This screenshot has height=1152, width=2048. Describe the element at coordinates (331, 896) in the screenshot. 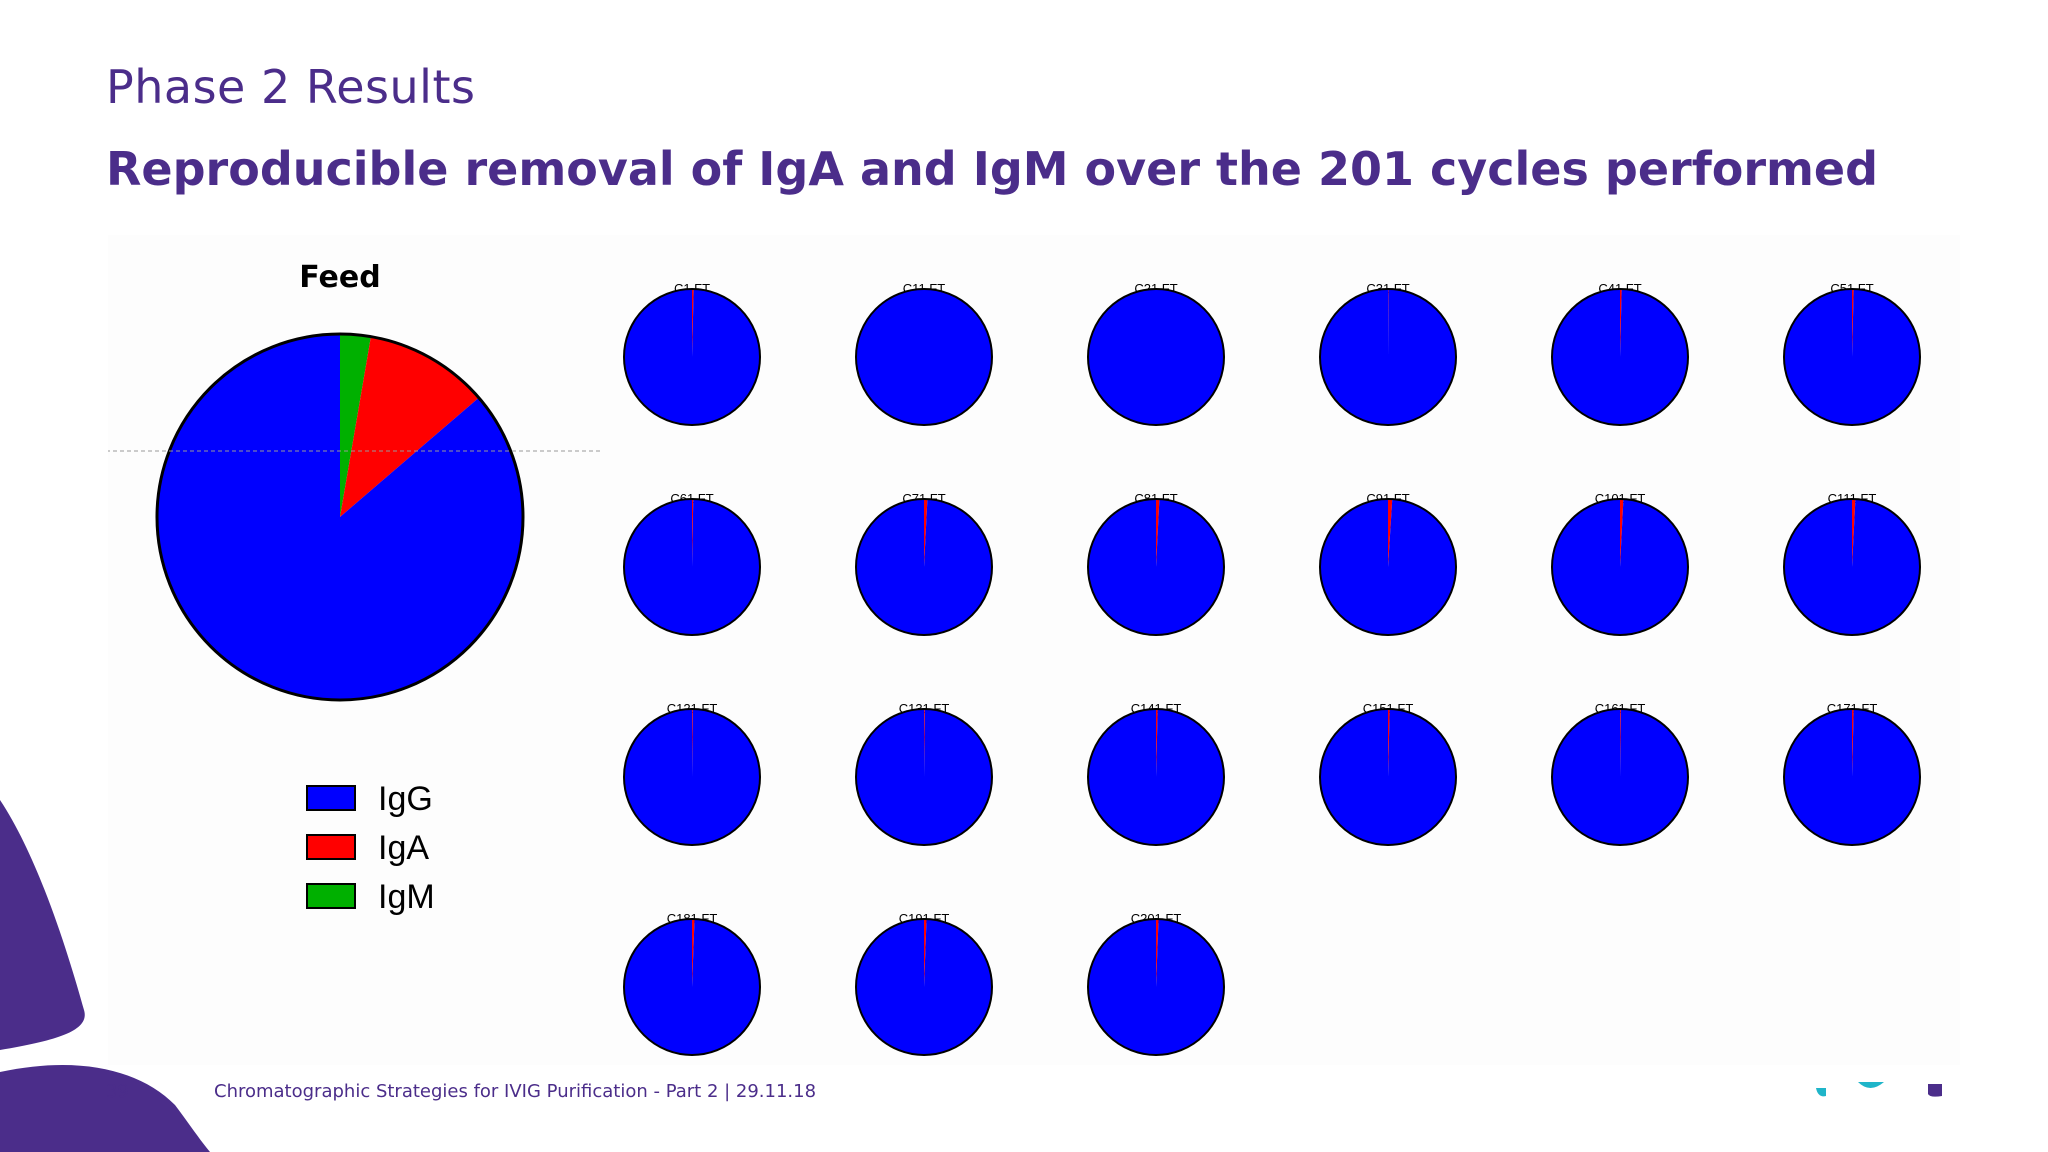

I see `legend-swatch-igm` at that location.